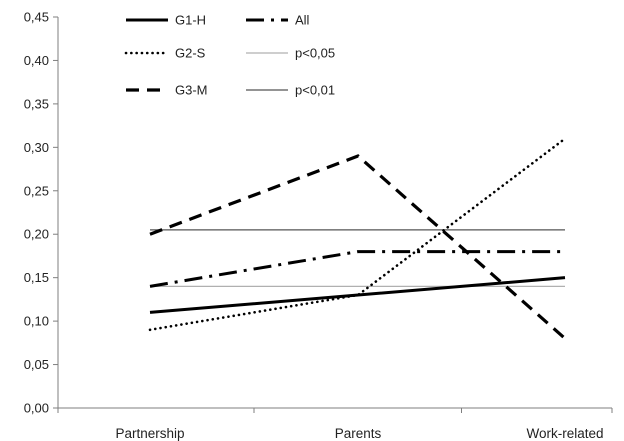 The image size is (624, 441). I want to click on reference-lines, so click(357, 258).